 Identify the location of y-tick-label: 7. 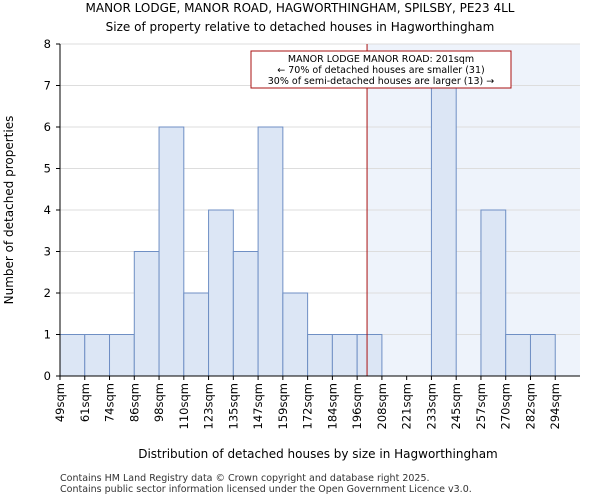
(47, 86).